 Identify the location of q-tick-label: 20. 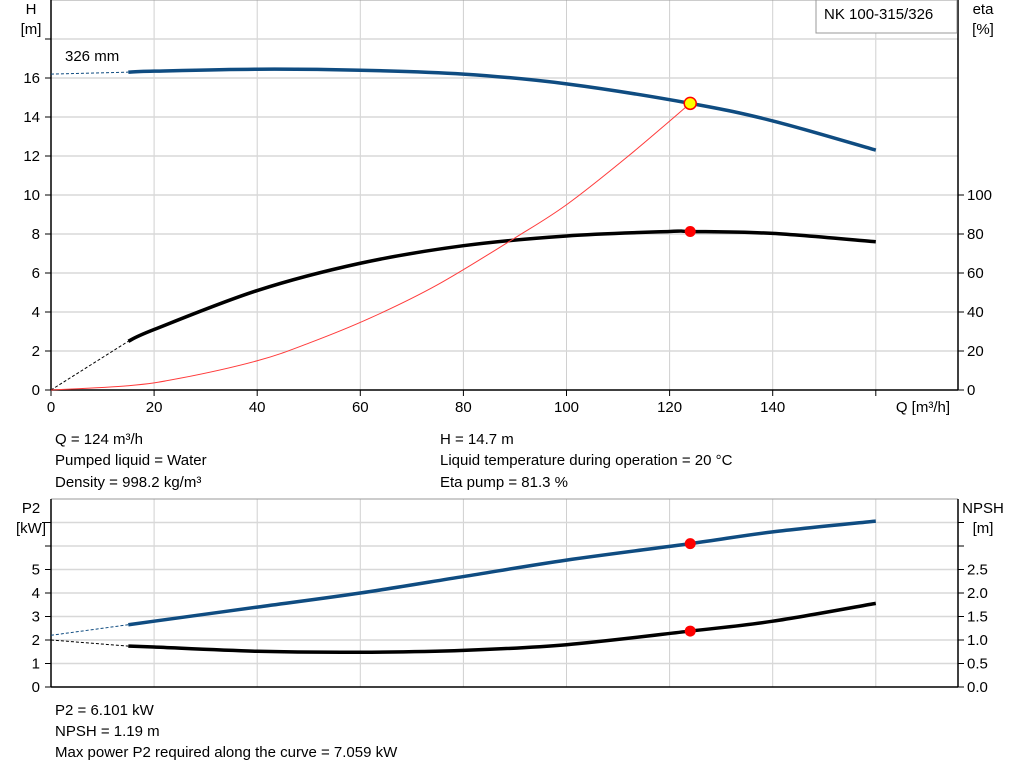
(154, 407).